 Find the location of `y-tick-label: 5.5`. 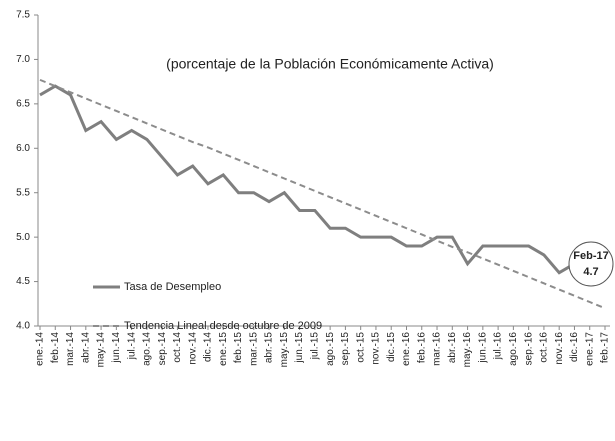

y-tick-label: 5.5 is located at coordinates (23, 192).